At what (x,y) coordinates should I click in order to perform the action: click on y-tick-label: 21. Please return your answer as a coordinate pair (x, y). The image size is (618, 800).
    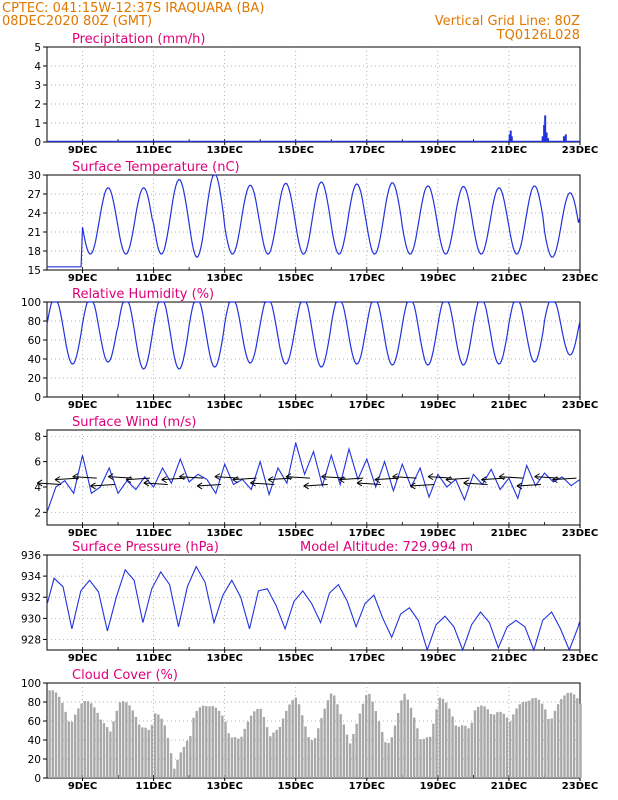
    Looking at the image, I should click on (34, 233).